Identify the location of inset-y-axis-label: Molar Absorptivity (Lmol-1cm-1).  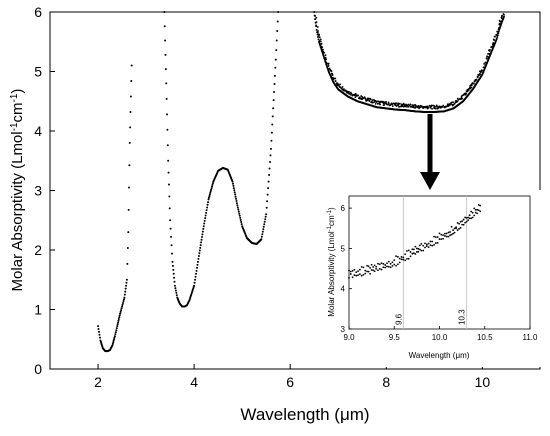
(331, 262).